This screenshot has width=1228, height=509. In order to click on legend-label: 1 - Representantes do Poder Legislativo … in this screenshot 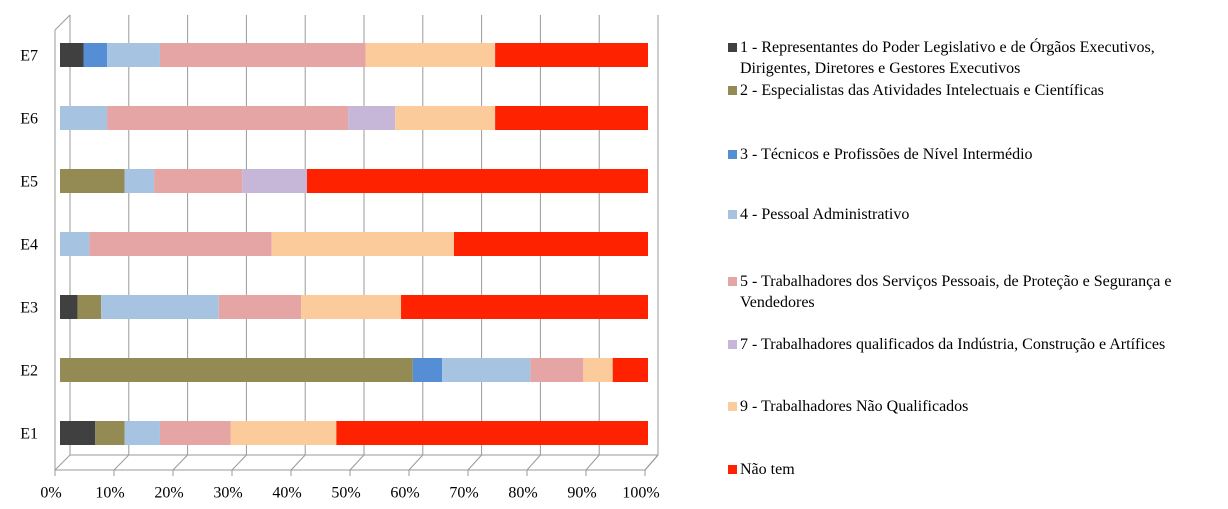, I will do `click(947, 58)`.